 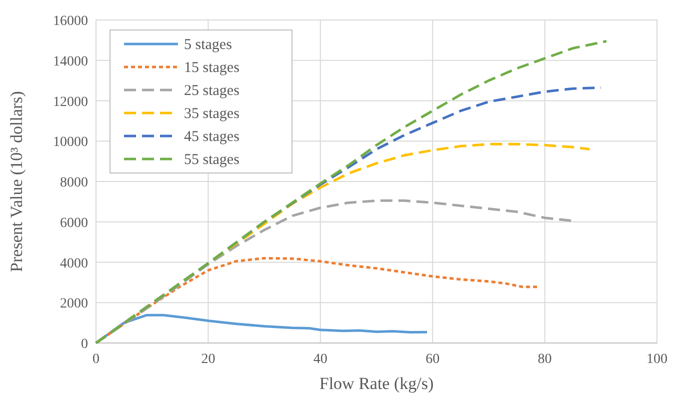 I want to click on y-tick-label: 6000, so click(x=74, y=223).